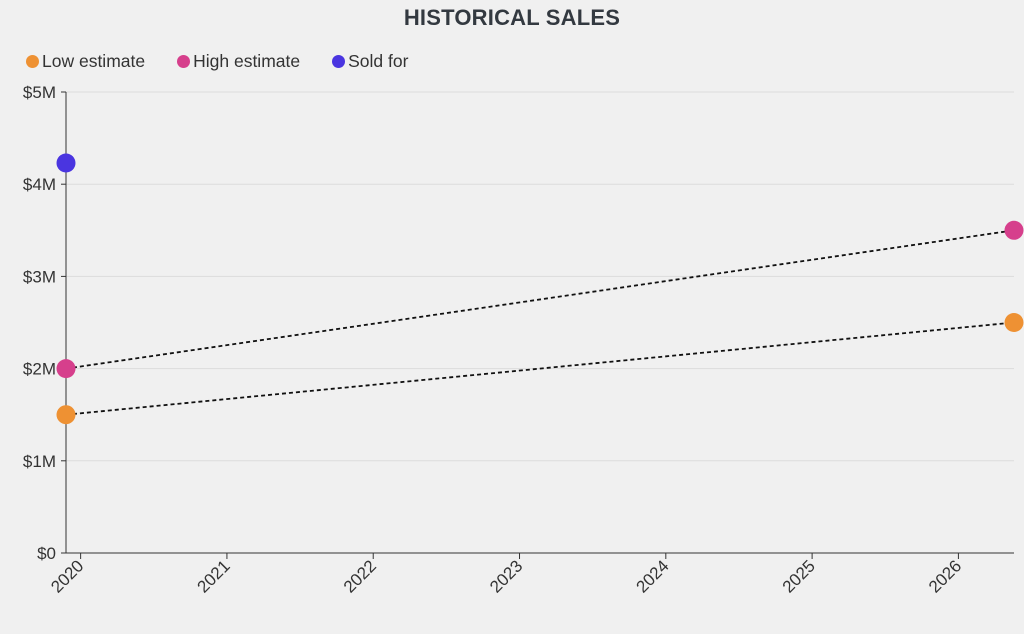  I want to click on legend-item-high-estimate: High estimate, so click(238, 61).